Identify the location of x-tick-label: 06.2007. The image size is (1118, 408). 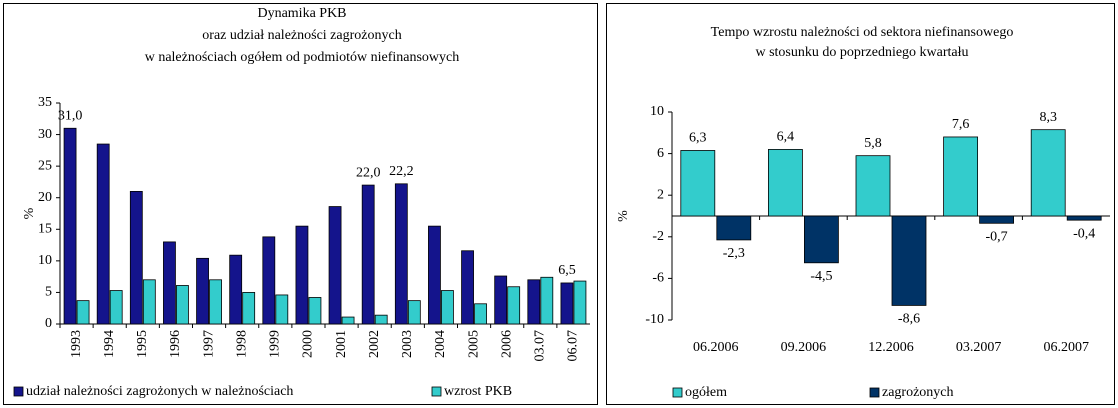
(1066, 347).